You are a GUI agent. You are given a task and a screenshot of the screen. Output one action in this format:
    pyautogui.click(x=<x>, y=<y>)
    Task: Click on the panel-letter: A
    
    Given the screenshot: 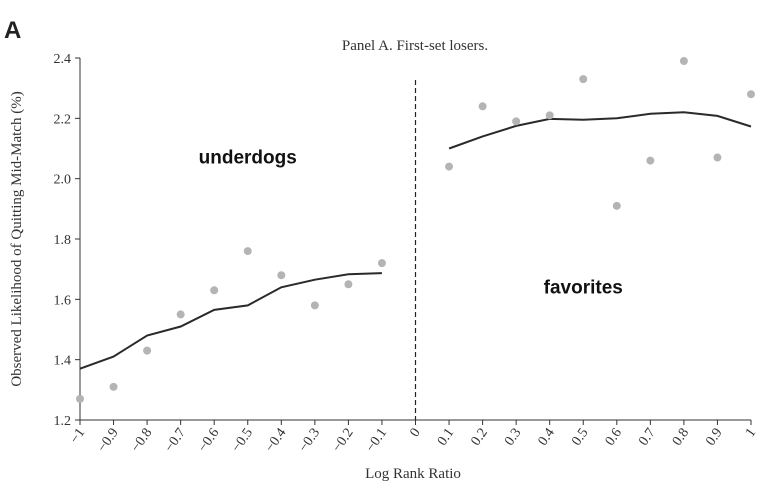 What is the action you would take?
    pyautogui.click(x=12, y=30)
    